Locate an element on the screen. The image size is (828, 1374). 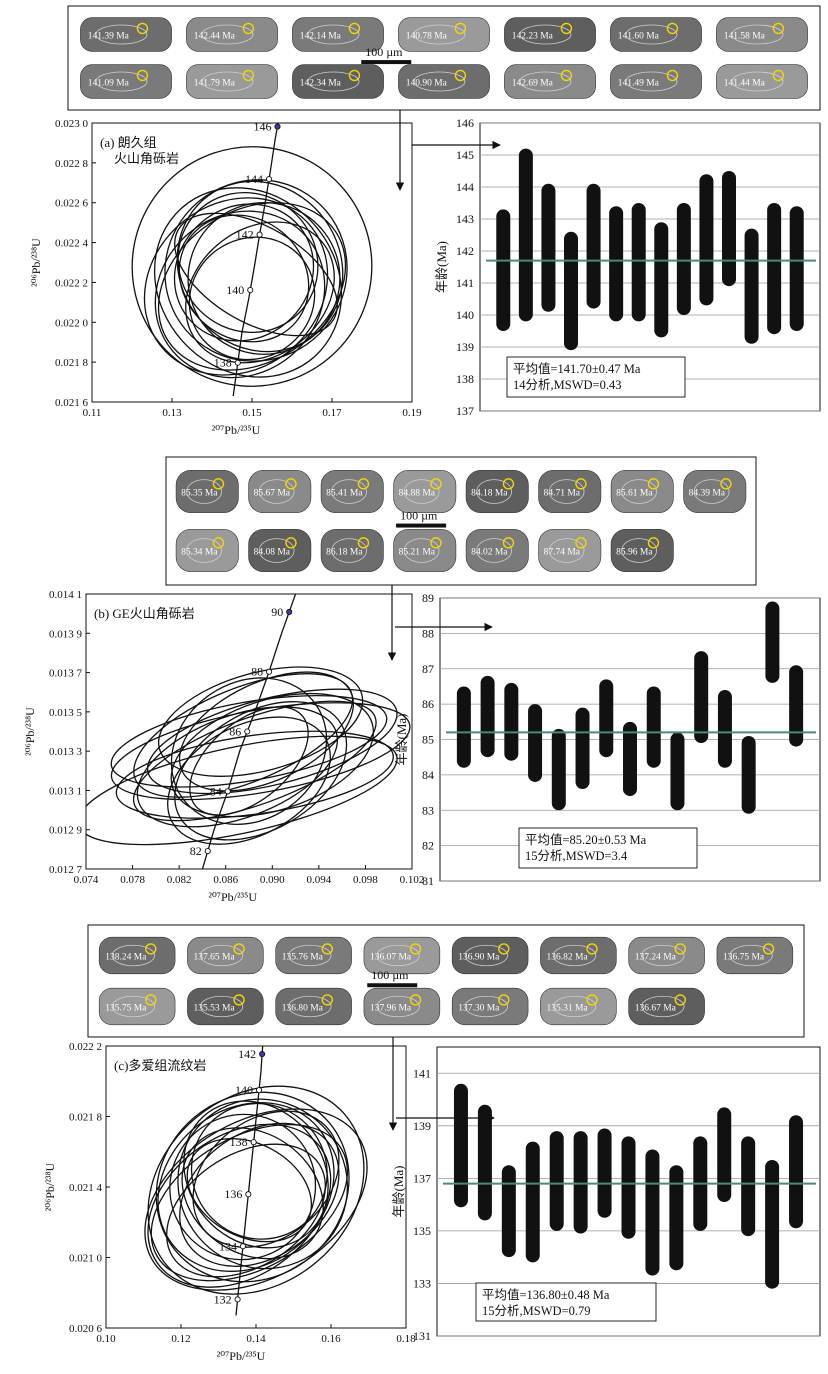
x-tick-label: 0.086 is located at coordinates (225, 880).